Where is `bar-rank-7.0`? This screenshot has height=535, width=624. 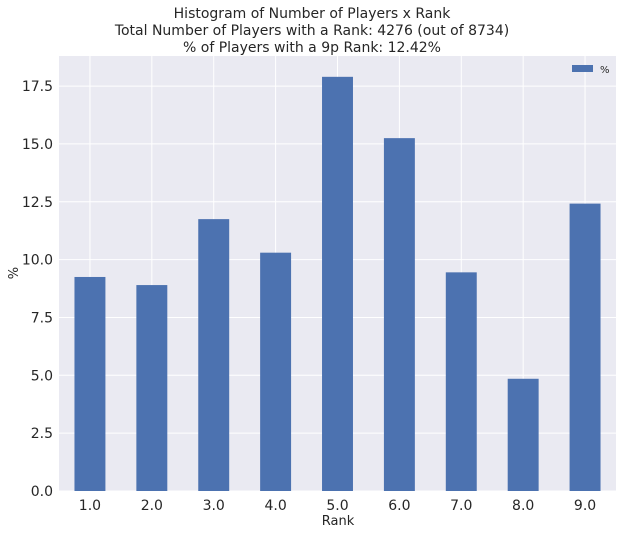
bar-rank-7.0 is located at coordinates (461, 381).